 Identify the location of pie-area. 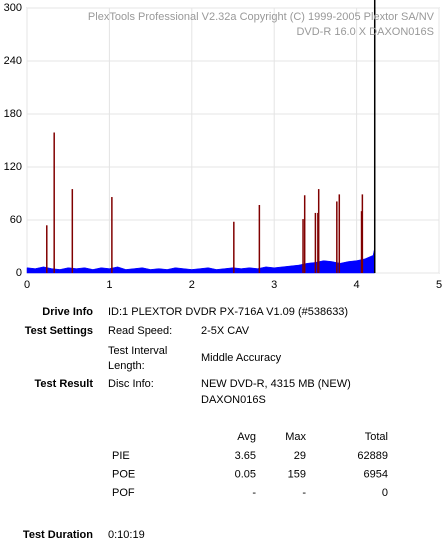
(200, 260).